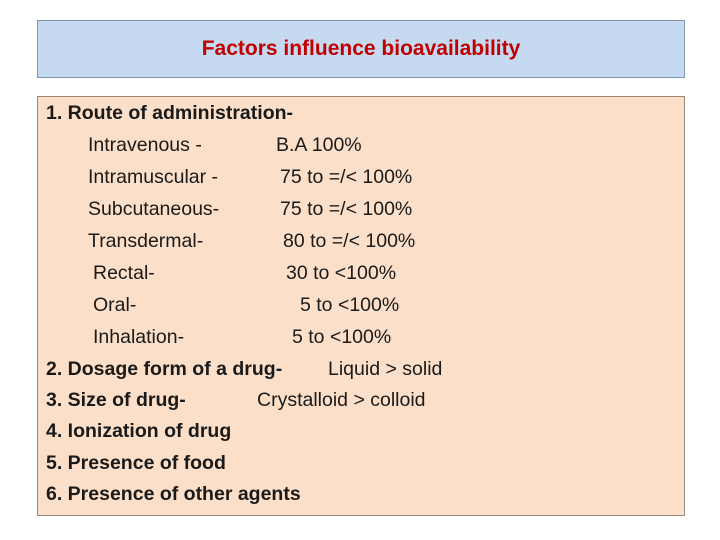 Image resolution: width=720 pixels, height=540 pixels. What do you see at coordinates (139, 337) in the screenshot?
I see `route-name-inhalation: Inhalation-` at bounding box center [139, 337].